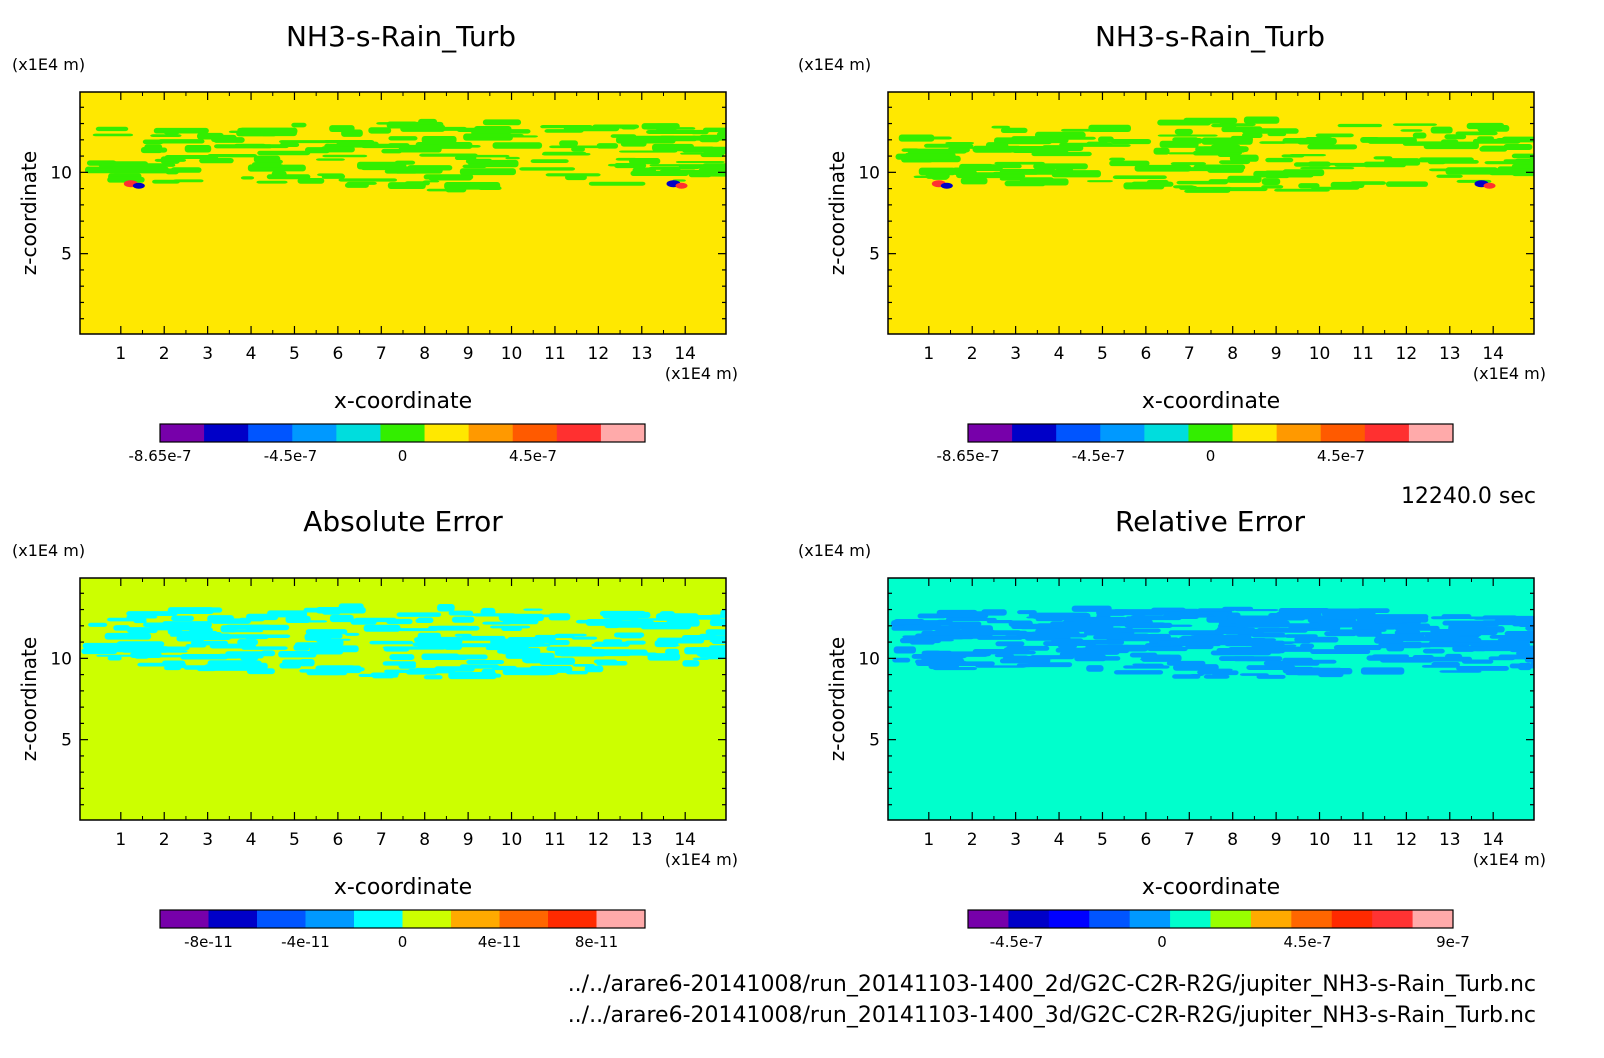  What do you see at coordinates (138, 185) in the screenshot?
I see `vortex-core` at bounding box center [138, 185].